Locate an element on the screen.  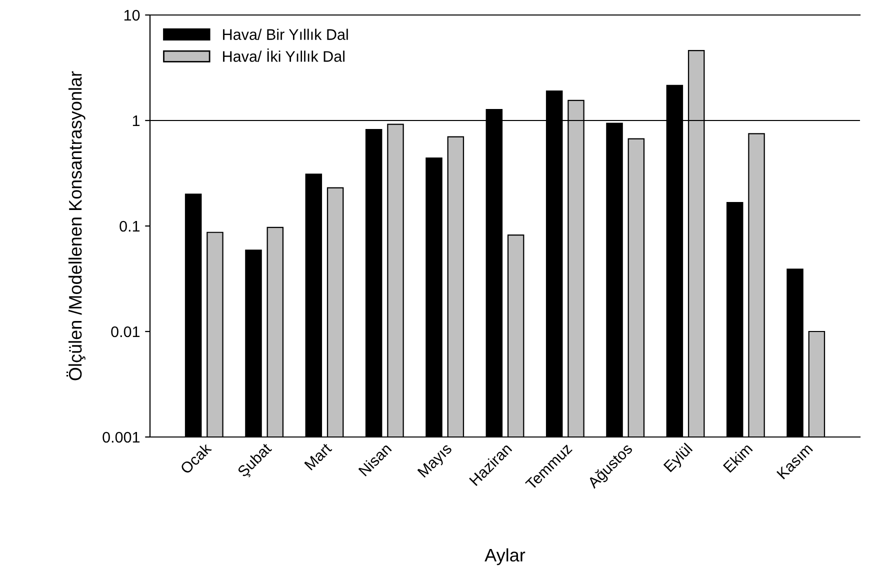
y-tick-label: 0.001 is located at coordinates (121, 437).